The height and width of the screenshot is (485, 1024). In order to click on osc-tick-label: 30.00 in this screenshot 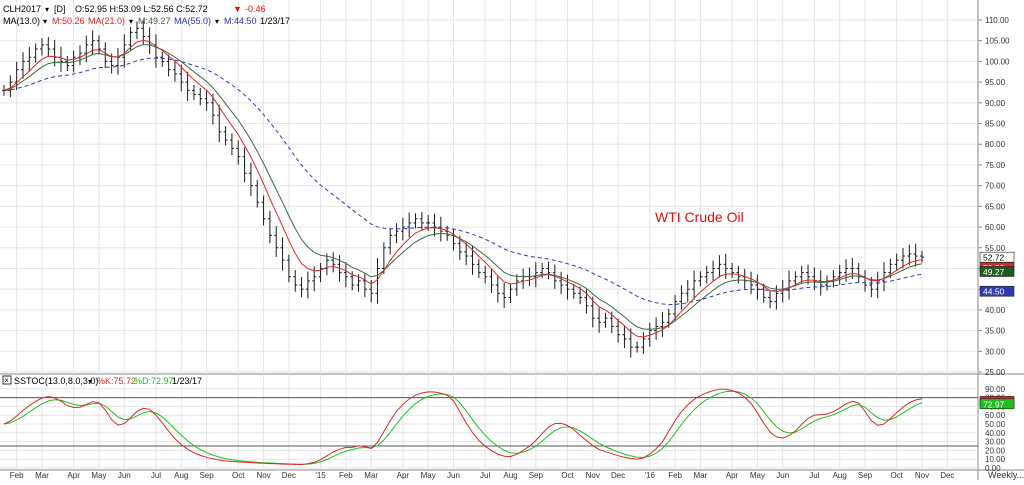, I will do `click(995, 442)`.